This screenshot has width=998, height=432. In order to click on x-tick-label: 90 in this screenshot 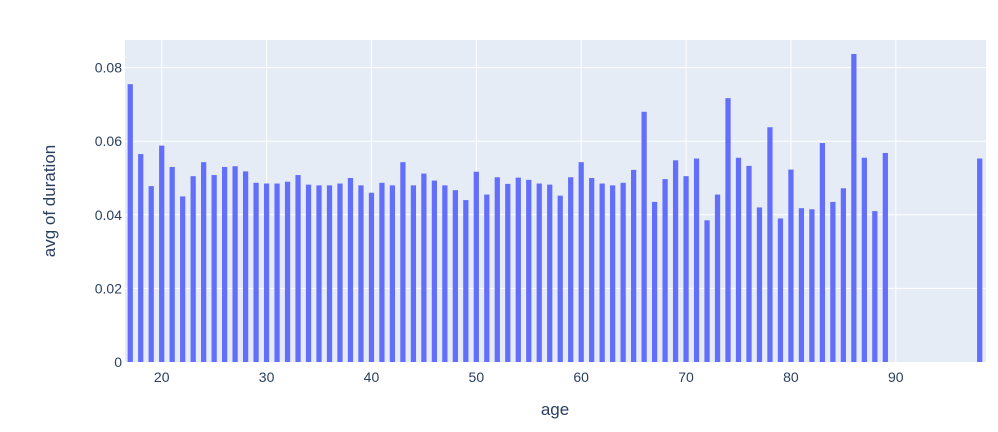, I will do `click(896, 377)`.